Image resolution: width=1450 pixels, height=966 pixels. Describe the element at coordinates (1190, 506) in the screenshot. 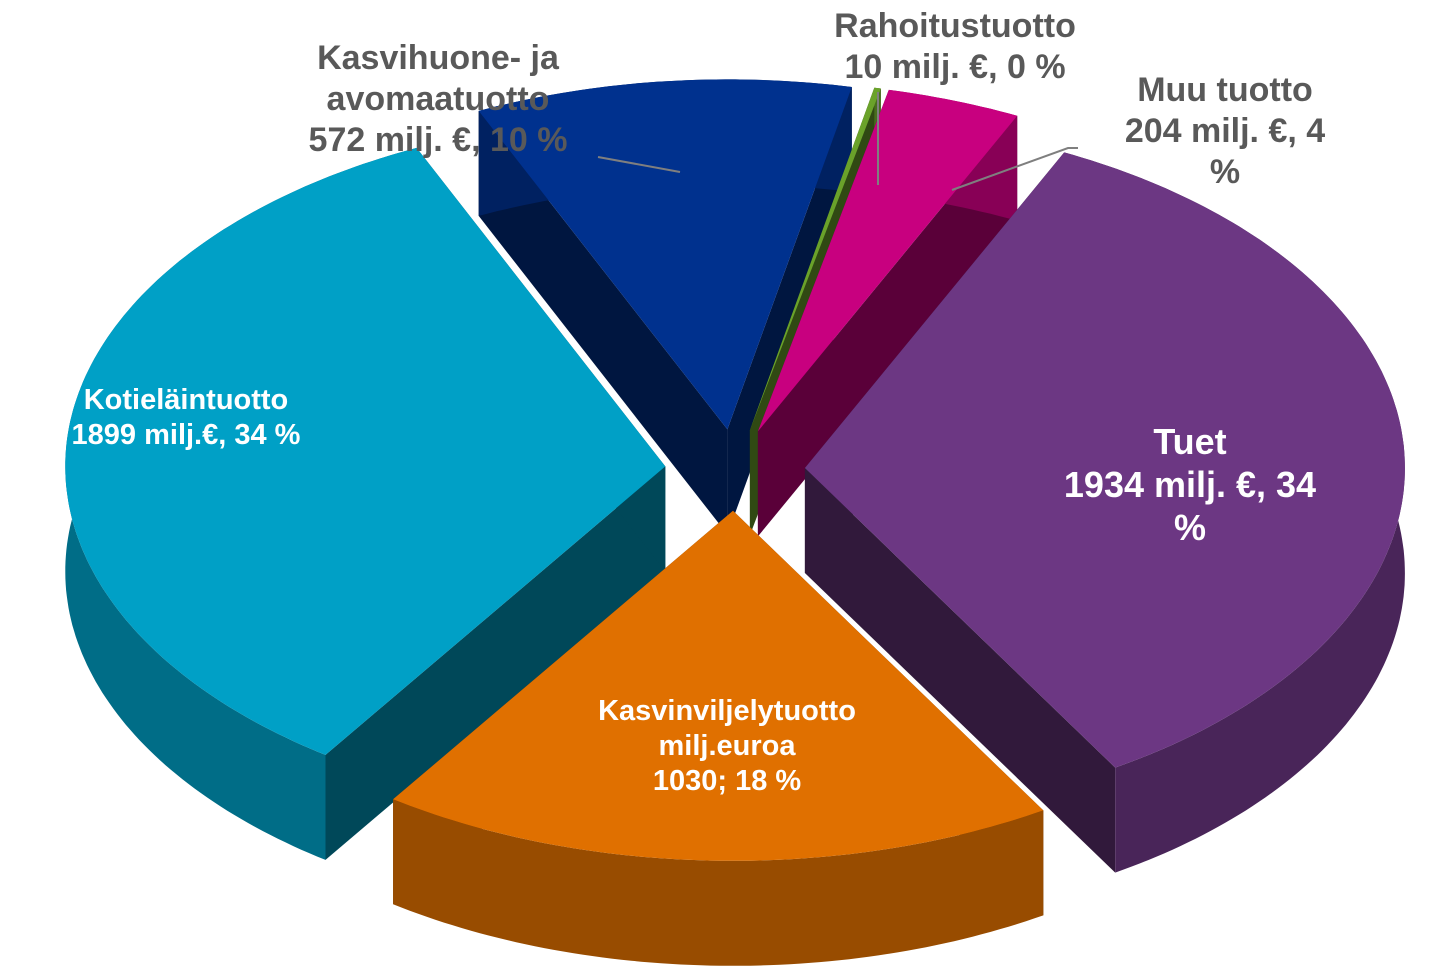

I see `value-label: 1934 milj. €, 34 %` at that location.